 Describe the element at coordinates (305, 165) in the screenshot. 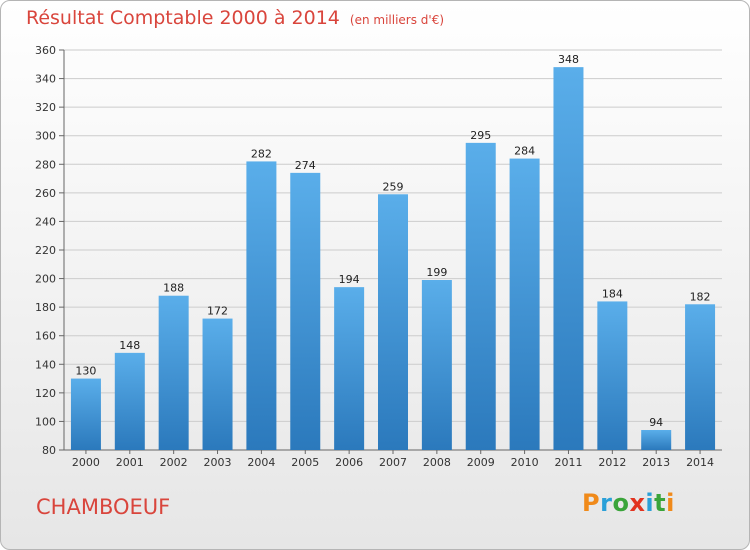

I see `data-label: 274` at that location.